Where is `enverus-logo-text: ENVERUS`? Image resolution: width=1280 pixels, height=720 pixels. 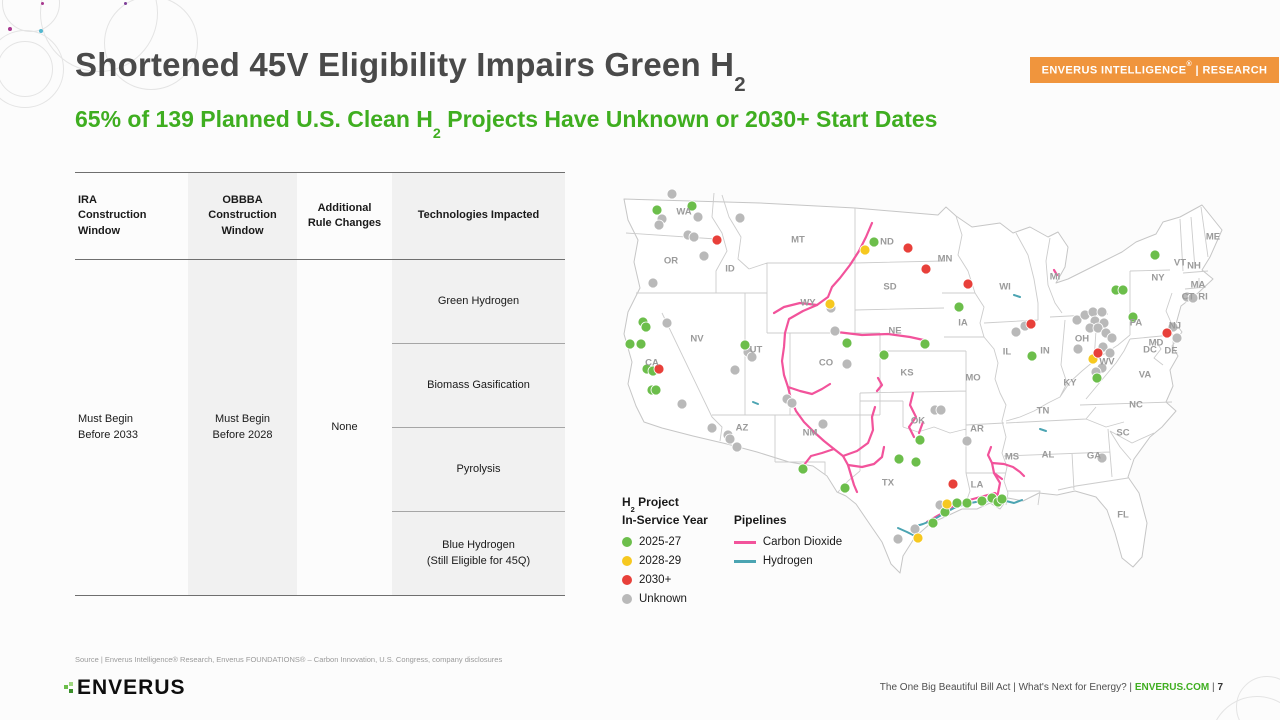
enverus-logo-text: ENVERUS is located at coordinates (131, 687).